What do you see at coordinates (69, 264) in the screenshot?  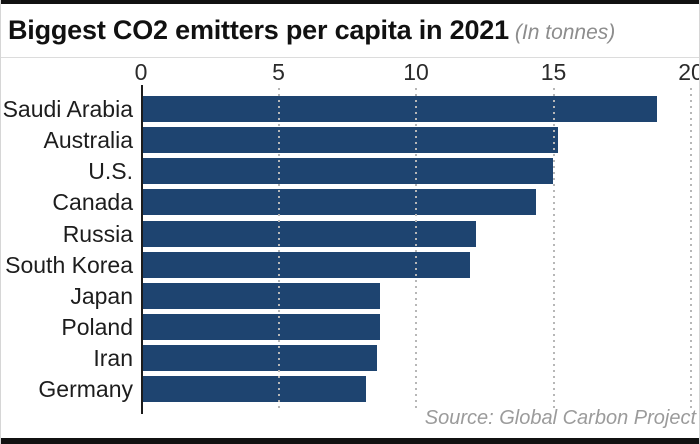 I see `category-label: South Korea` at bounding box center [69, 264].